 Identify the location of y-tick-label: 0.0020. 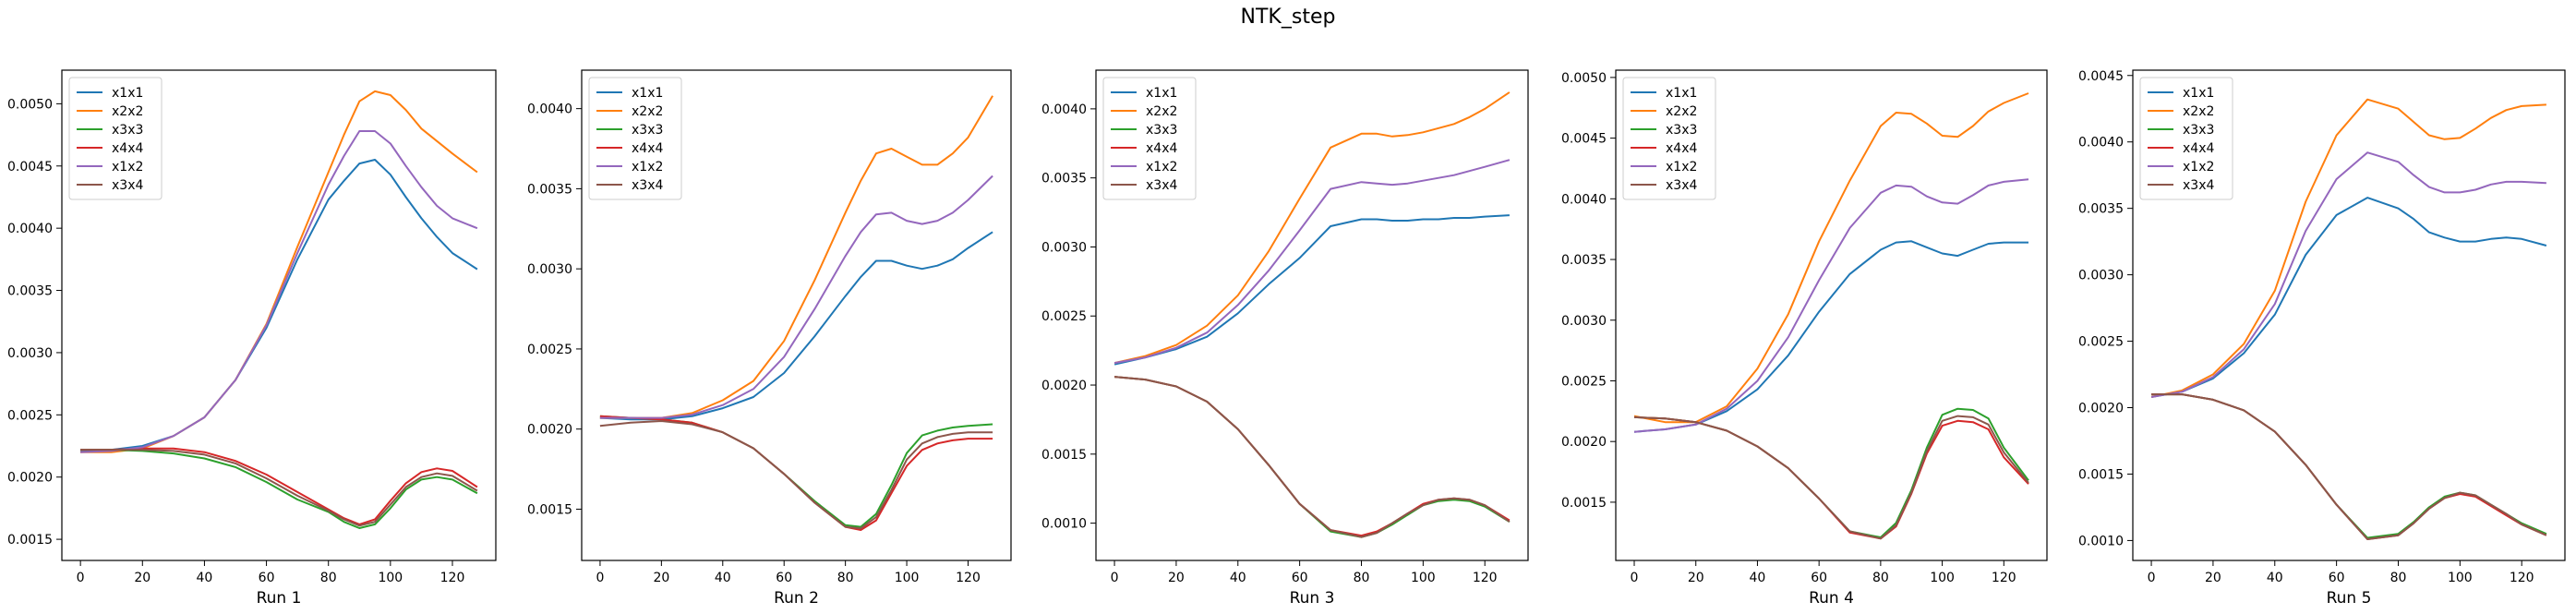
(1584, 442).